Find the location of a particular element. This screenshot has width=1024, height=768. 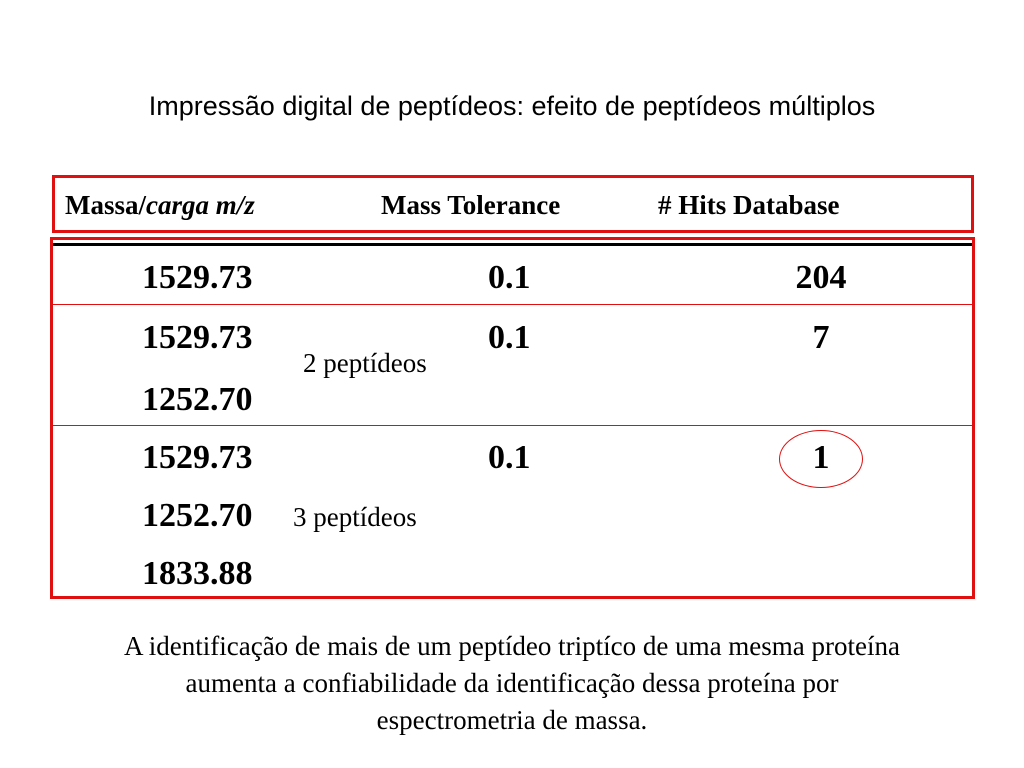

caption-line-3: espectrometria de massa. is located at coordinates (512, 720).